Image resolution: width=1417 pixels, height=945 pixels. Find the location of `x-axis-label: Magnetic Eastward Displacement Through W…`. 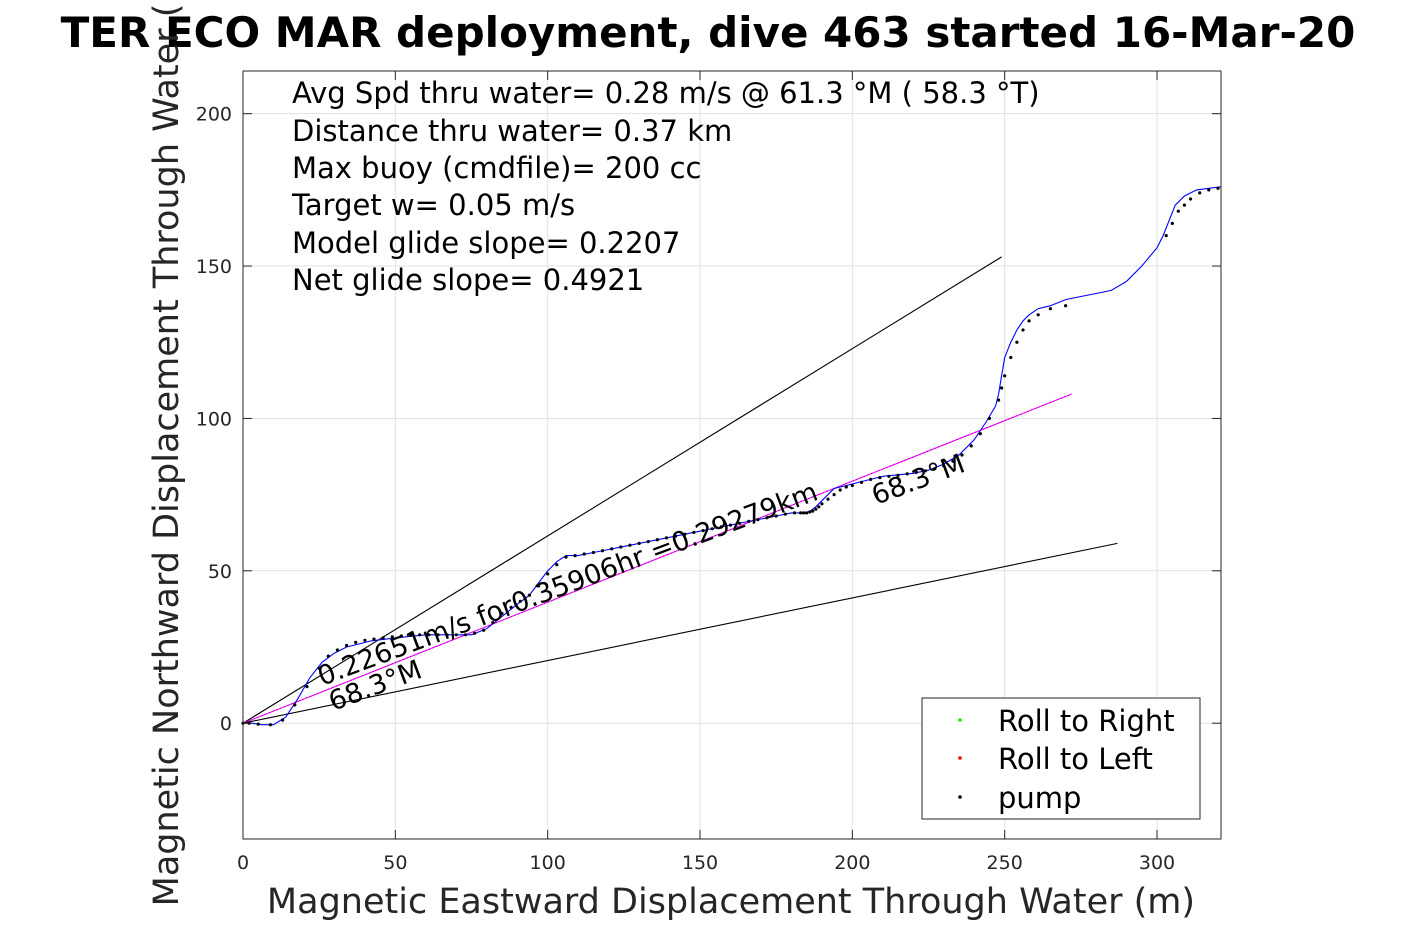

x-axis-label: Magnetic Eastward Displacement Through W… is located at coordinates (731, 902).